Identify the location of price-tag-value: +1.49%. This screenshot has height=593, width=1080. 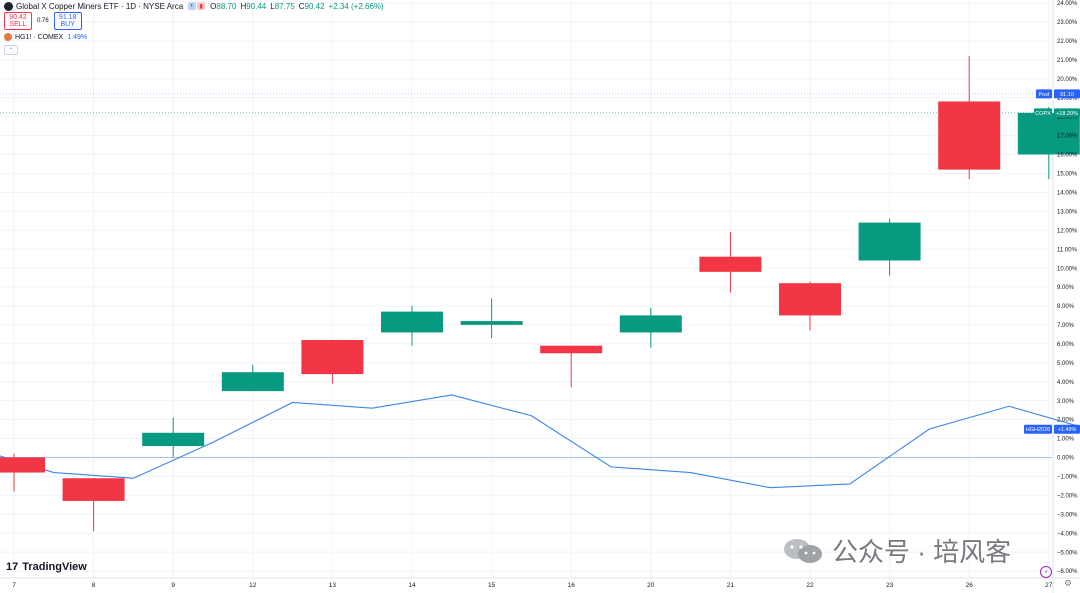
(1067, 430).